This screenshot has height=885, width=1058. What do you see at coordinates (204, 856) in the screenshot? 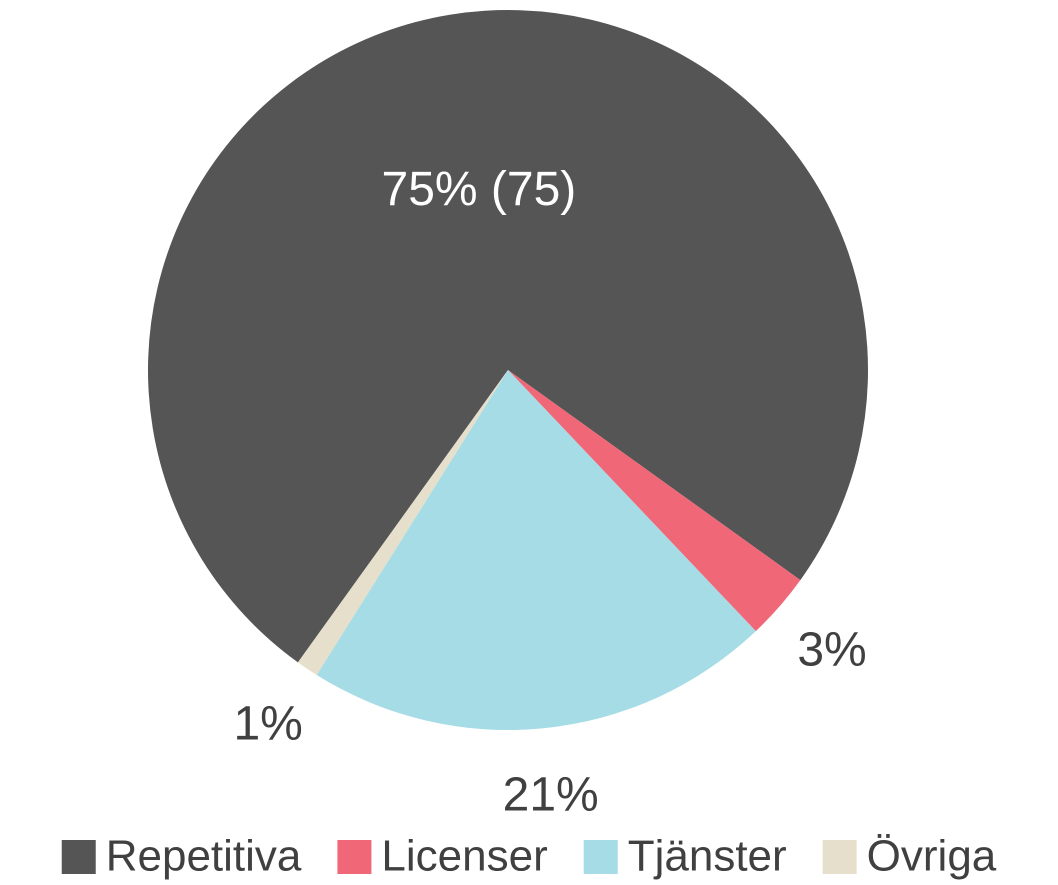
I see `legend-label: Repetitiva` at bounding box center [204, 856].